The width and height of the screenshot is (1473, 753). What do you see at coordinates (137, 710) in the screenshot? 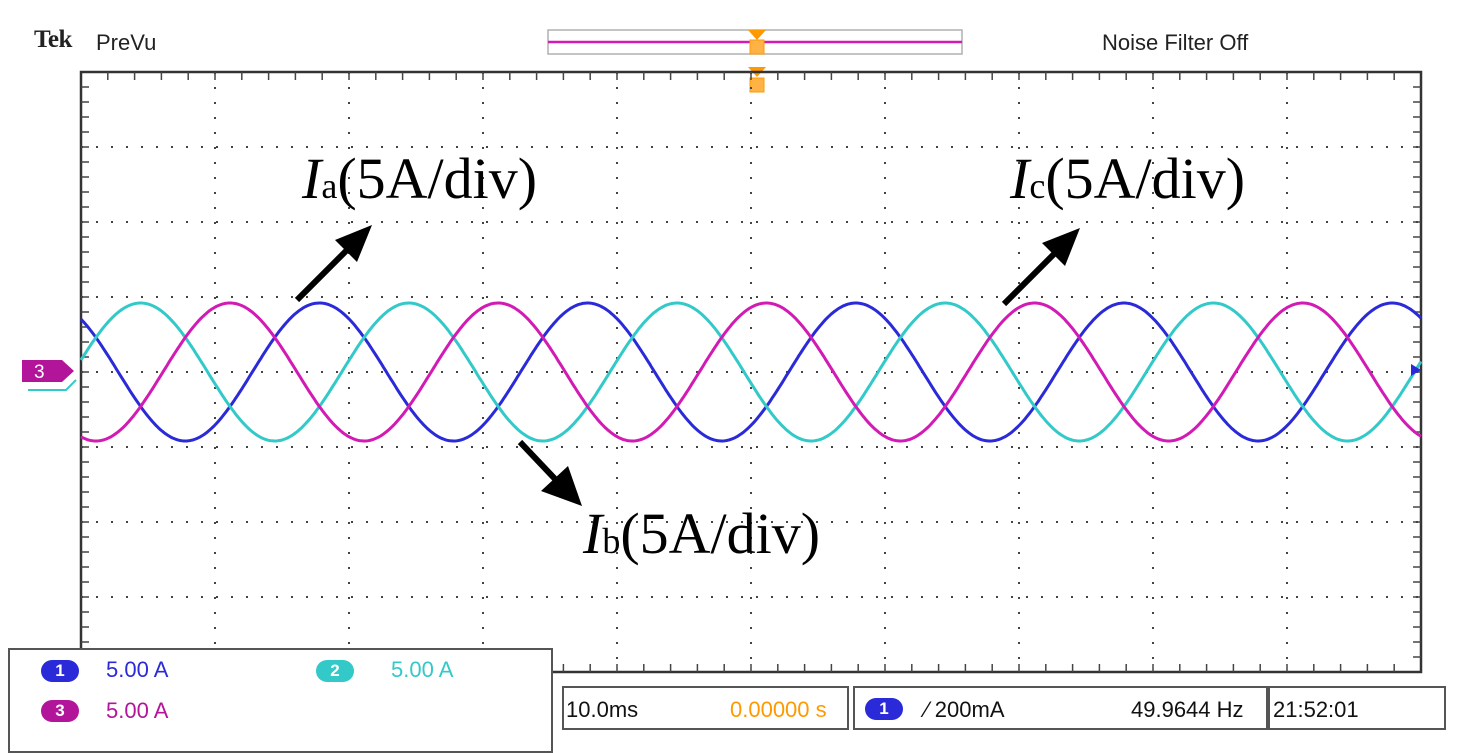
I see `channel-3-scale: 5.00 A` at bounding box center [137, 710].